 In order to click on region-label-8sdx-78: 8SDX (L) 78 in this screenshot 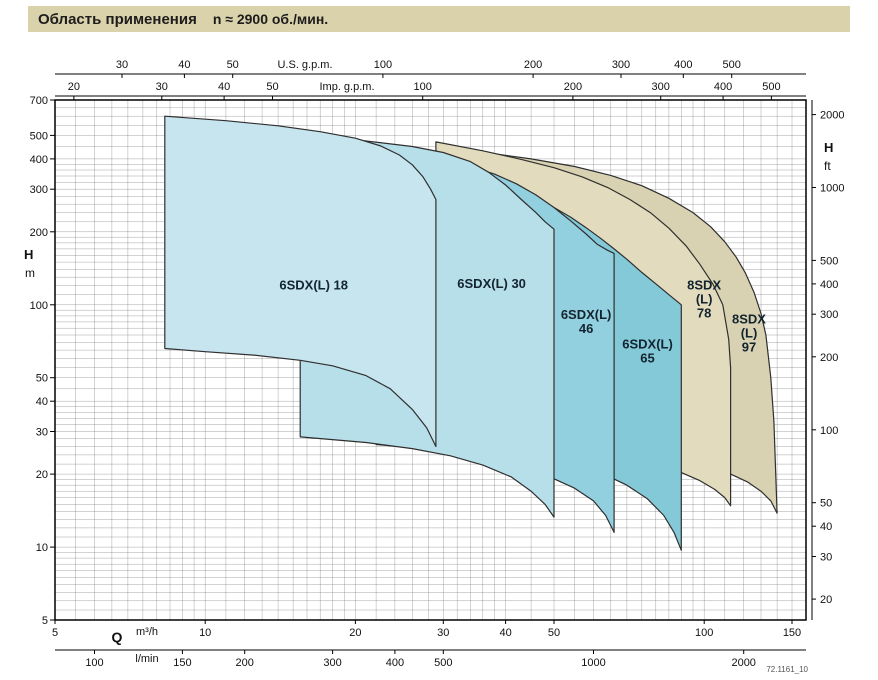, I will do `click(704, 299)`.